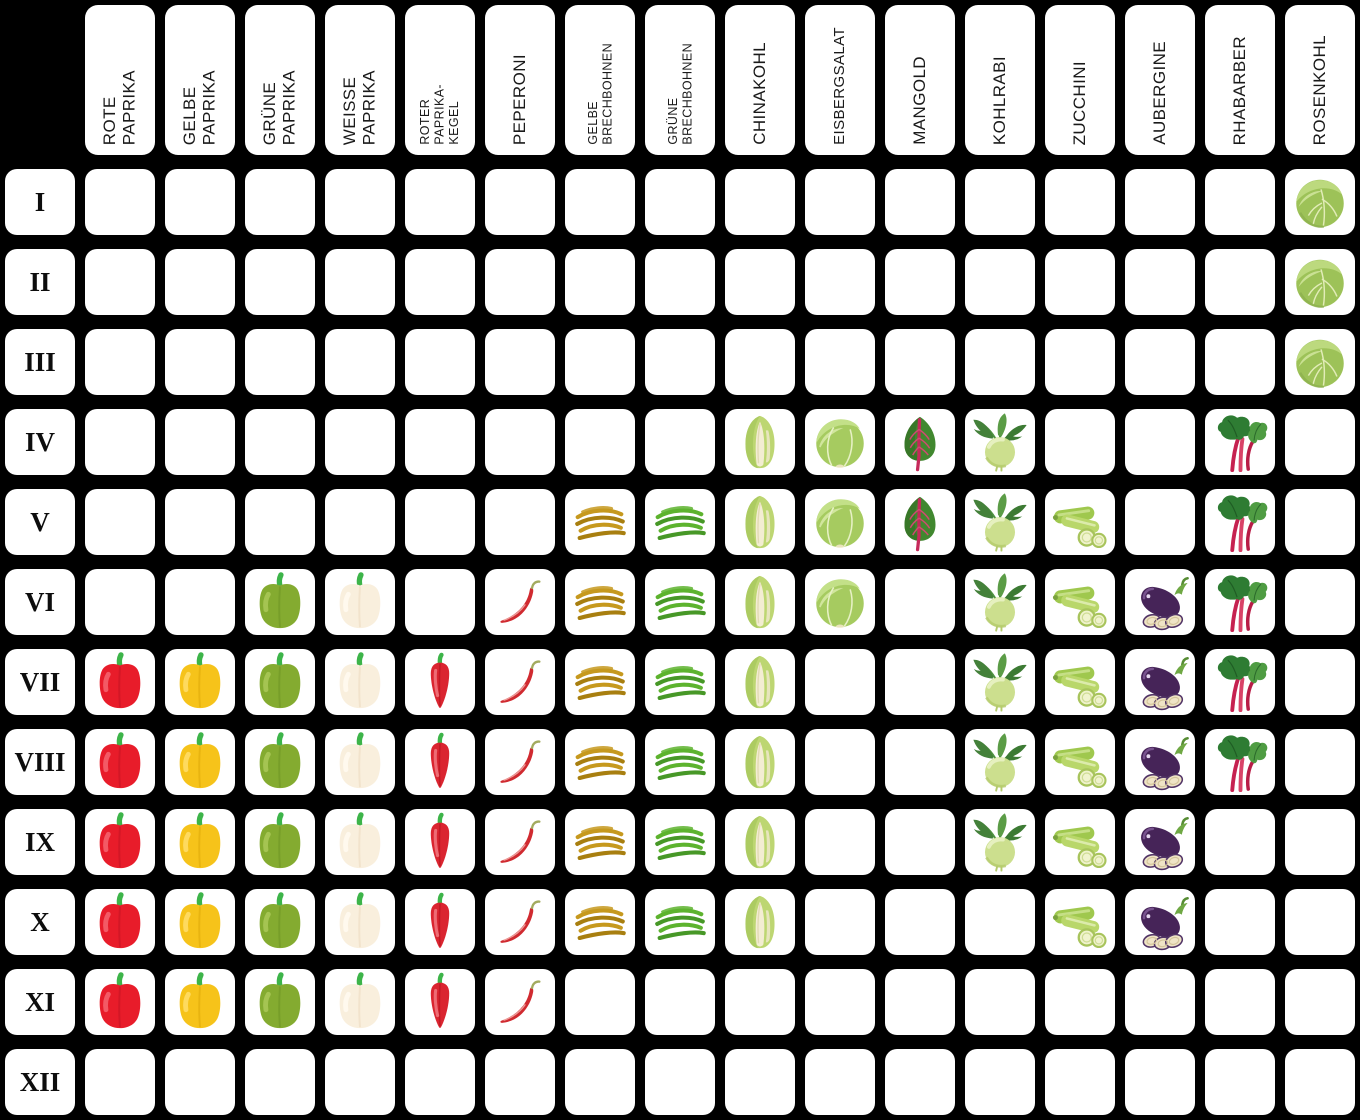 The height and width of the screenshot is (1120, 1360). I want to click on row-label-month-2: II, so click(40, 282).